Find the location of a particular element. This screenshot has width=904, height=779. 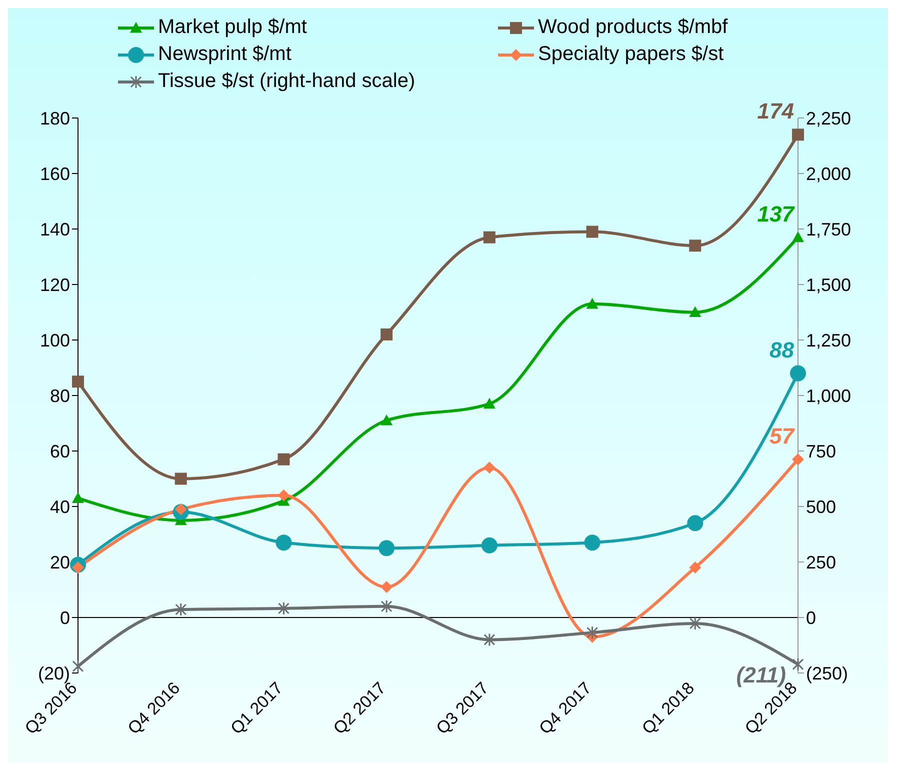

y-tick-label: 40 is located at coordinates (60, 506).